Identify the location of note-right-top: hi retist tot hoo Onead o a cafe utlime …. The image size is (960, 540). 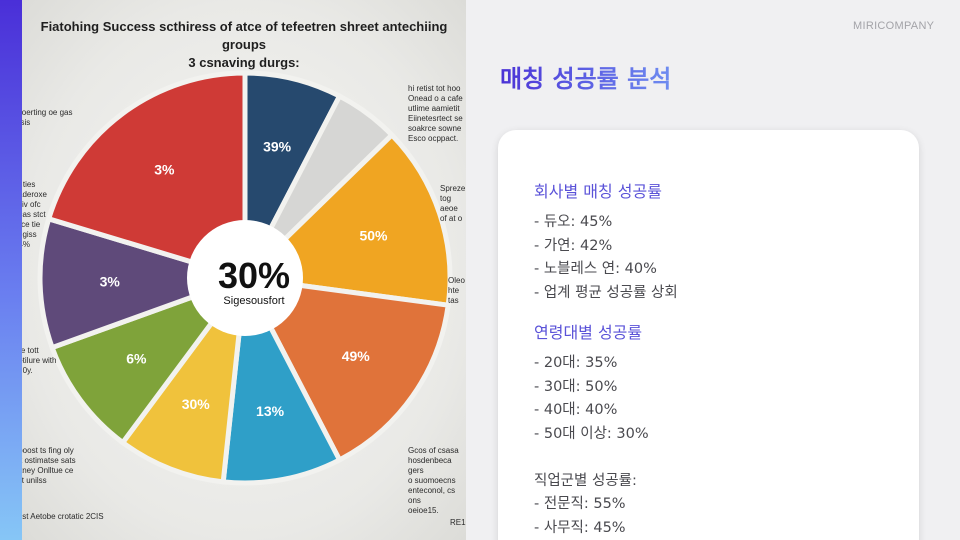
(435, 113).